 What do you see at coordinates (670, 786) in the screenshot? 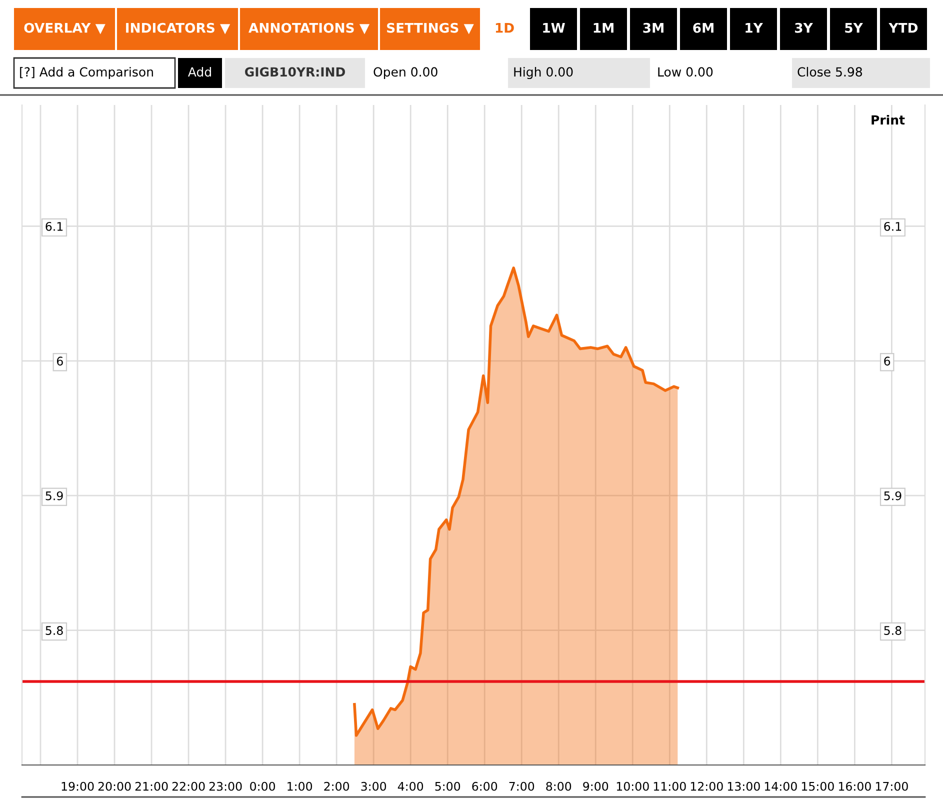
I see `x-tick-label: 11:00` at bounding box center [670, 786].